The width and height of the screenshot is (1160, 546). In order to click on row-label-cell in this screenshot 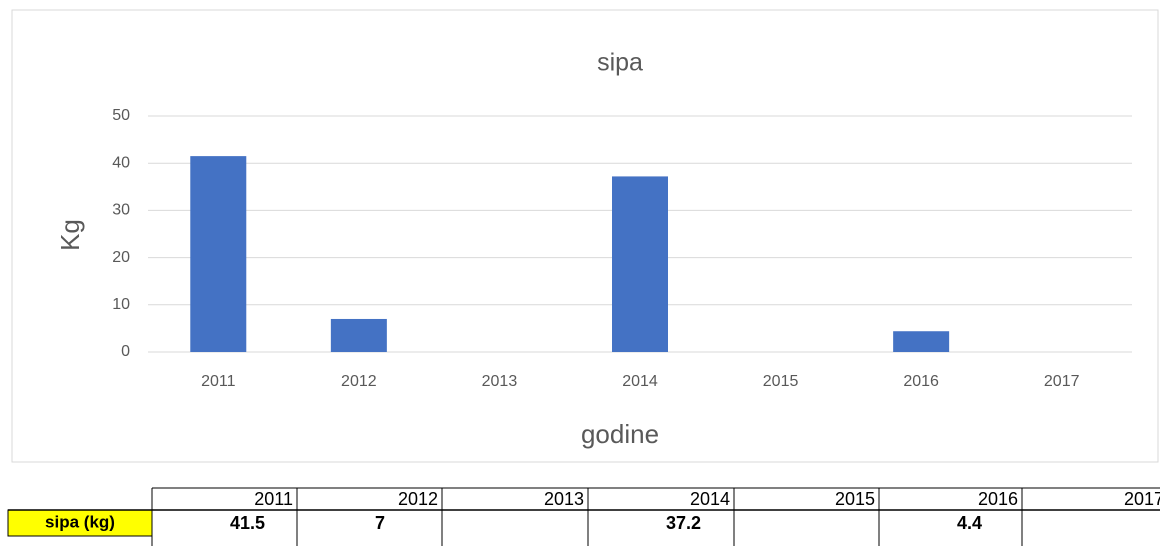, I will do `click(80, 523)`.